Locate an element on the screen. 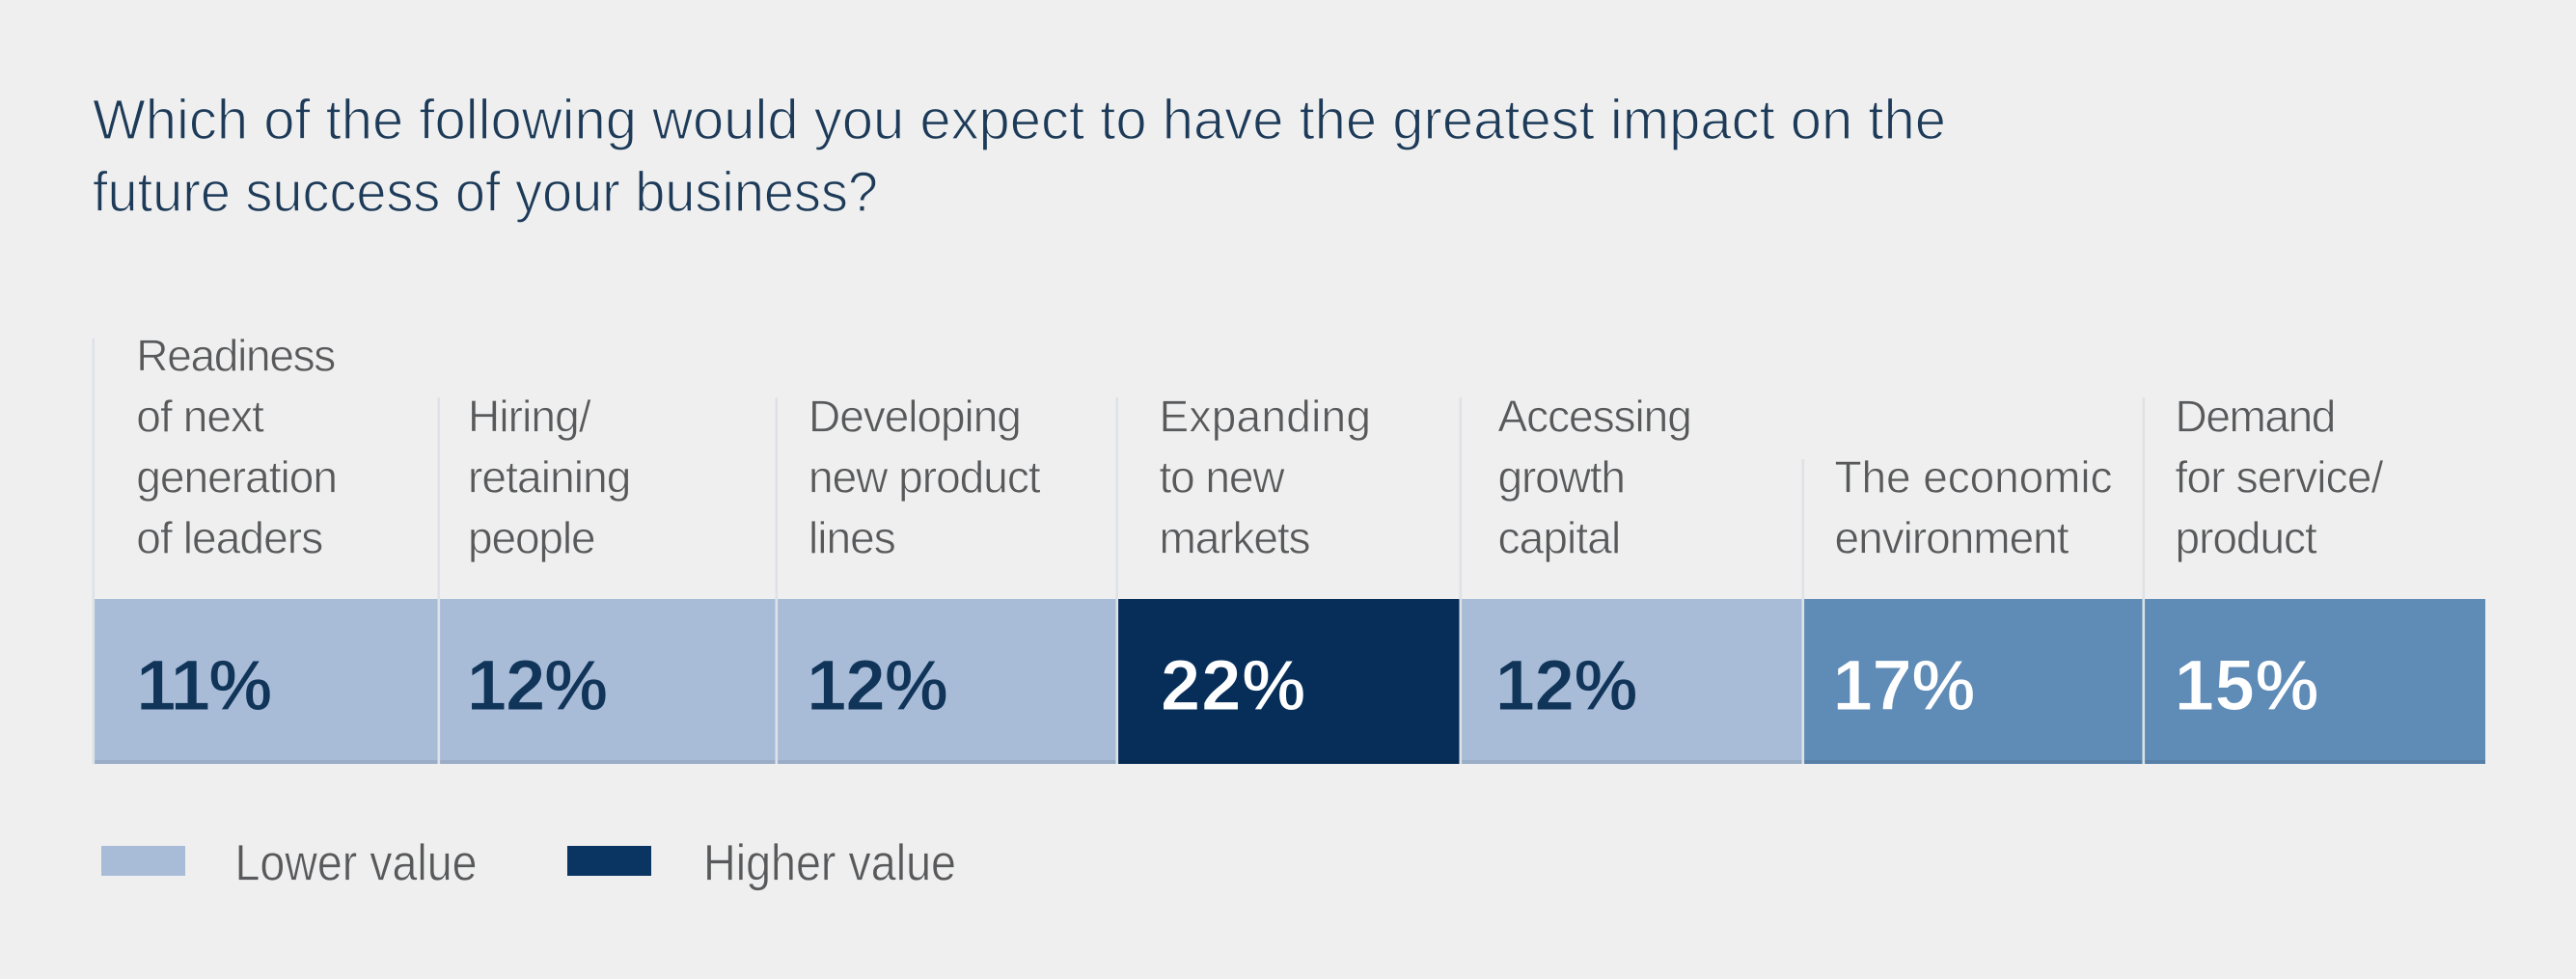 This screenshot has width=2576, height=979. svg-text: Lower value is located at coordinates (357, 863).